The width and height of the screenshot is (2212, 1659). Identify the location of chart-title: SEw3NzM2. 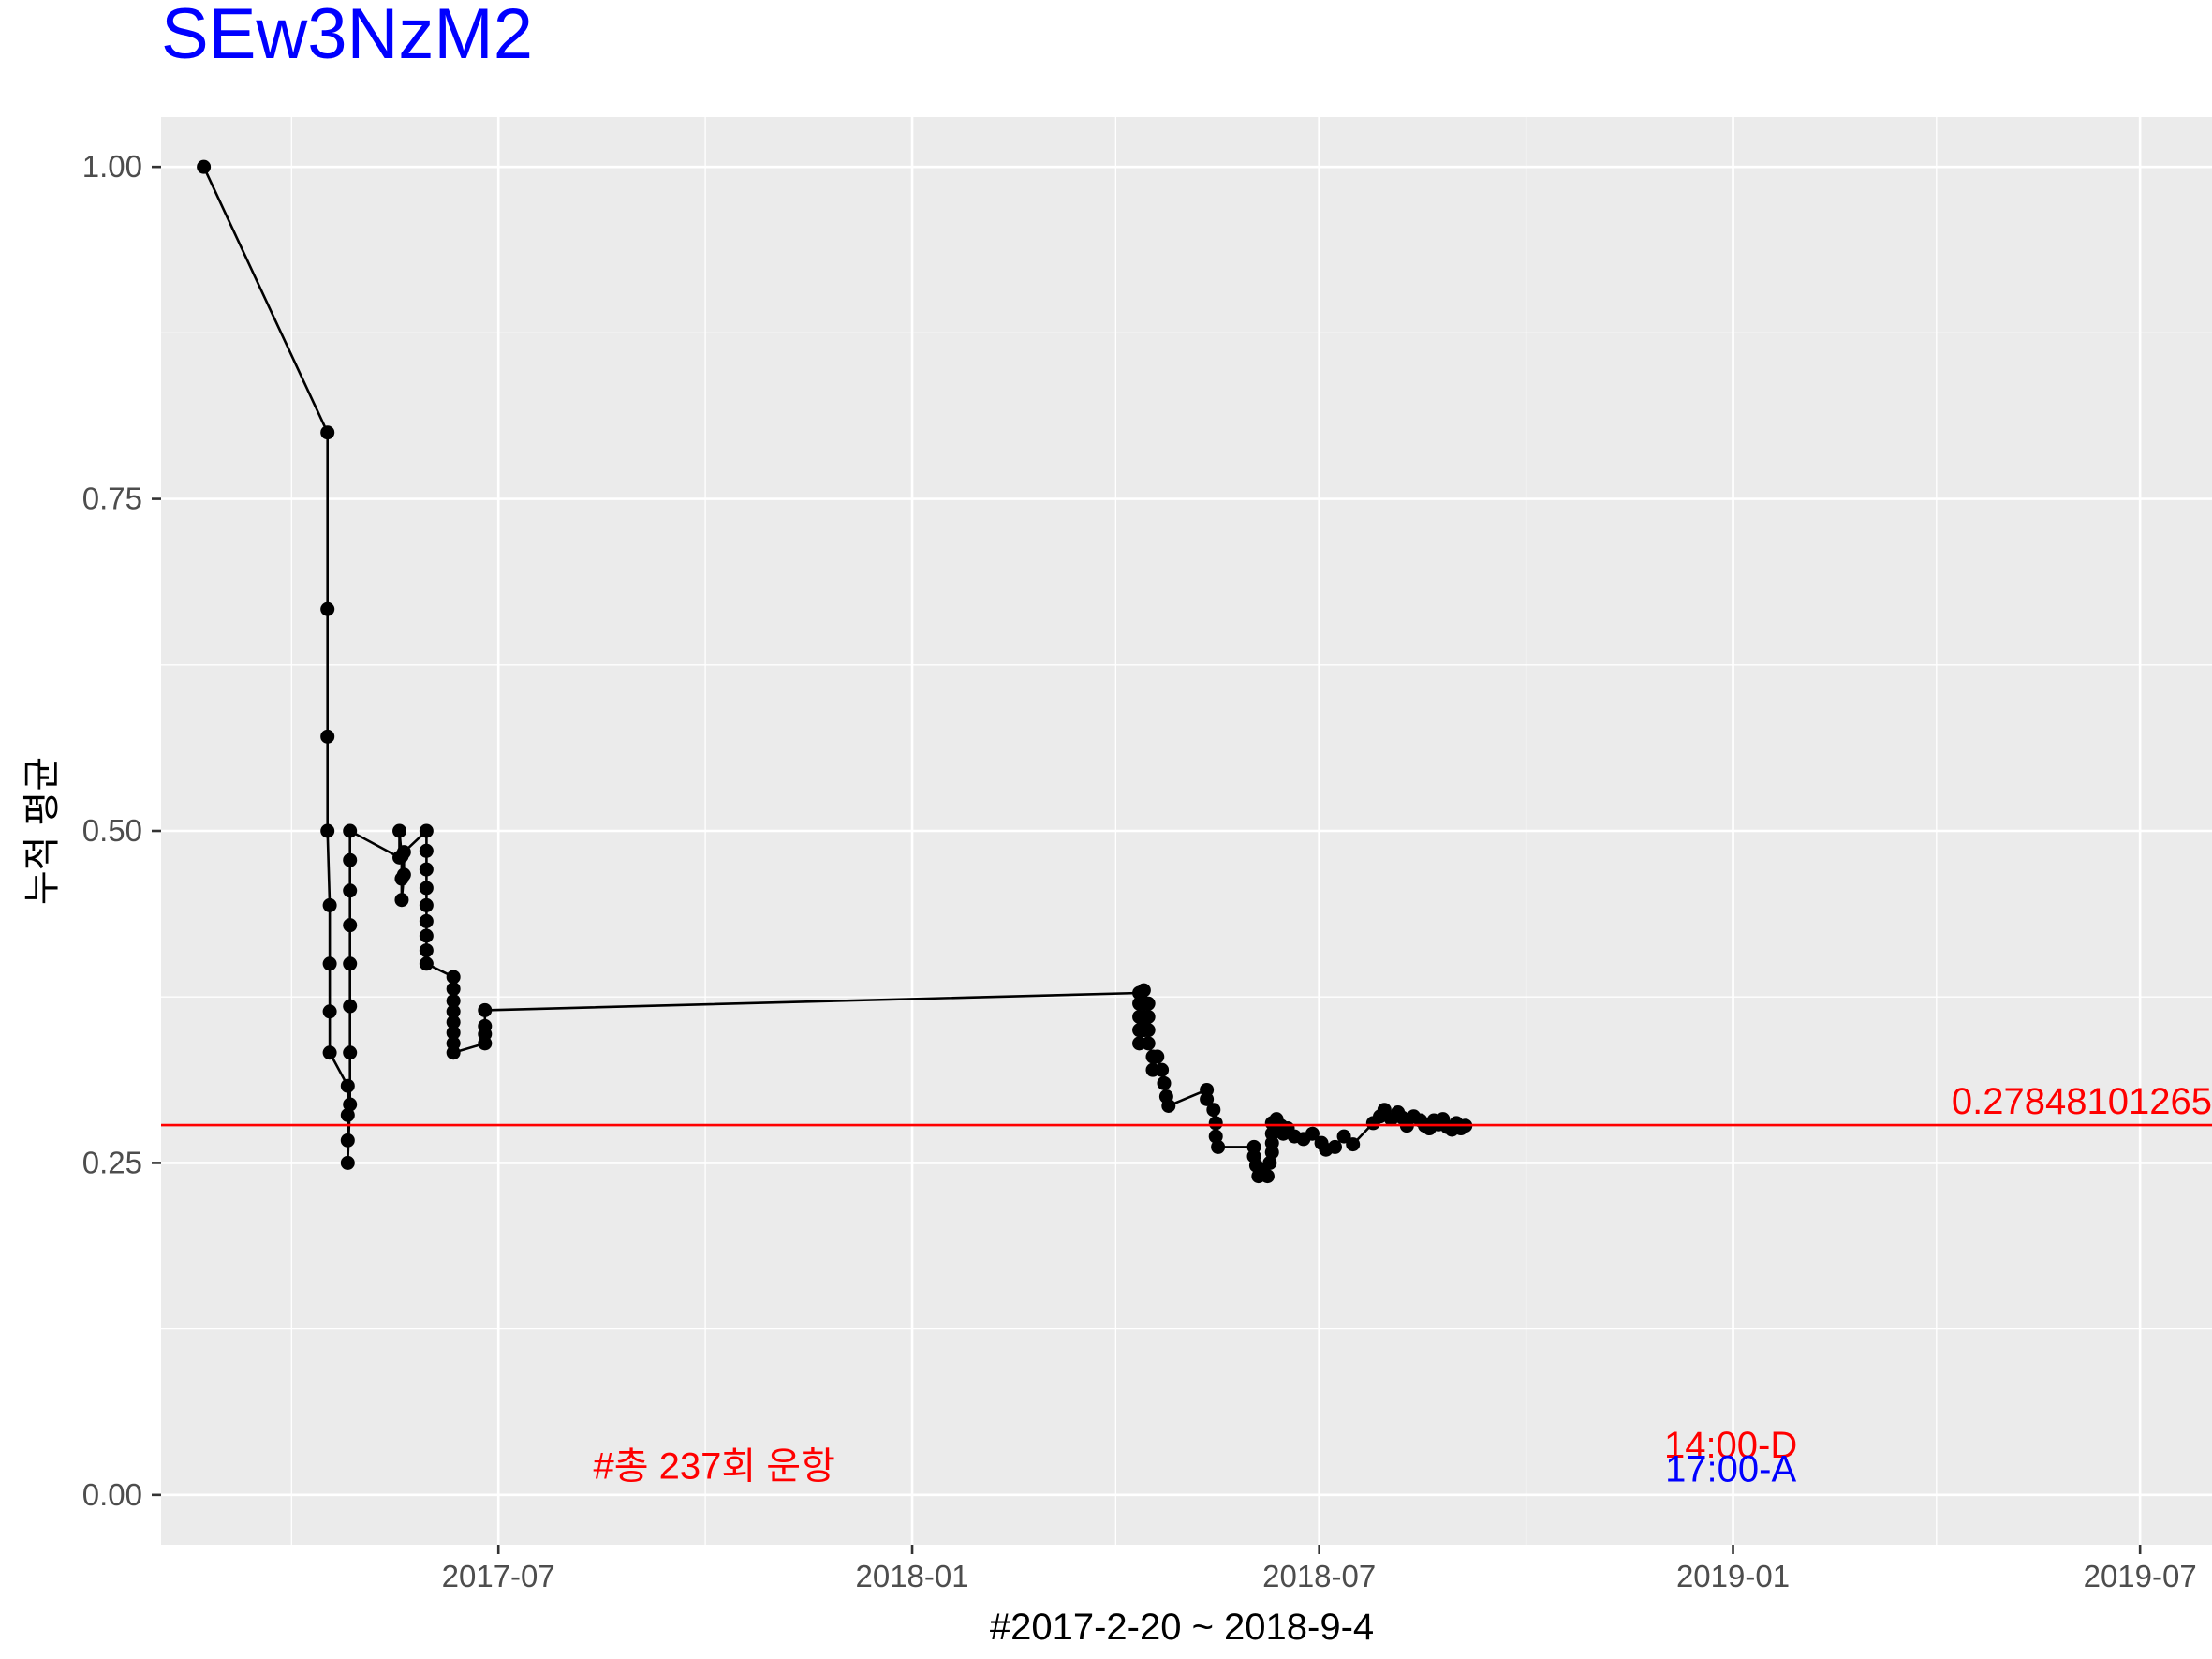
(347, 37).